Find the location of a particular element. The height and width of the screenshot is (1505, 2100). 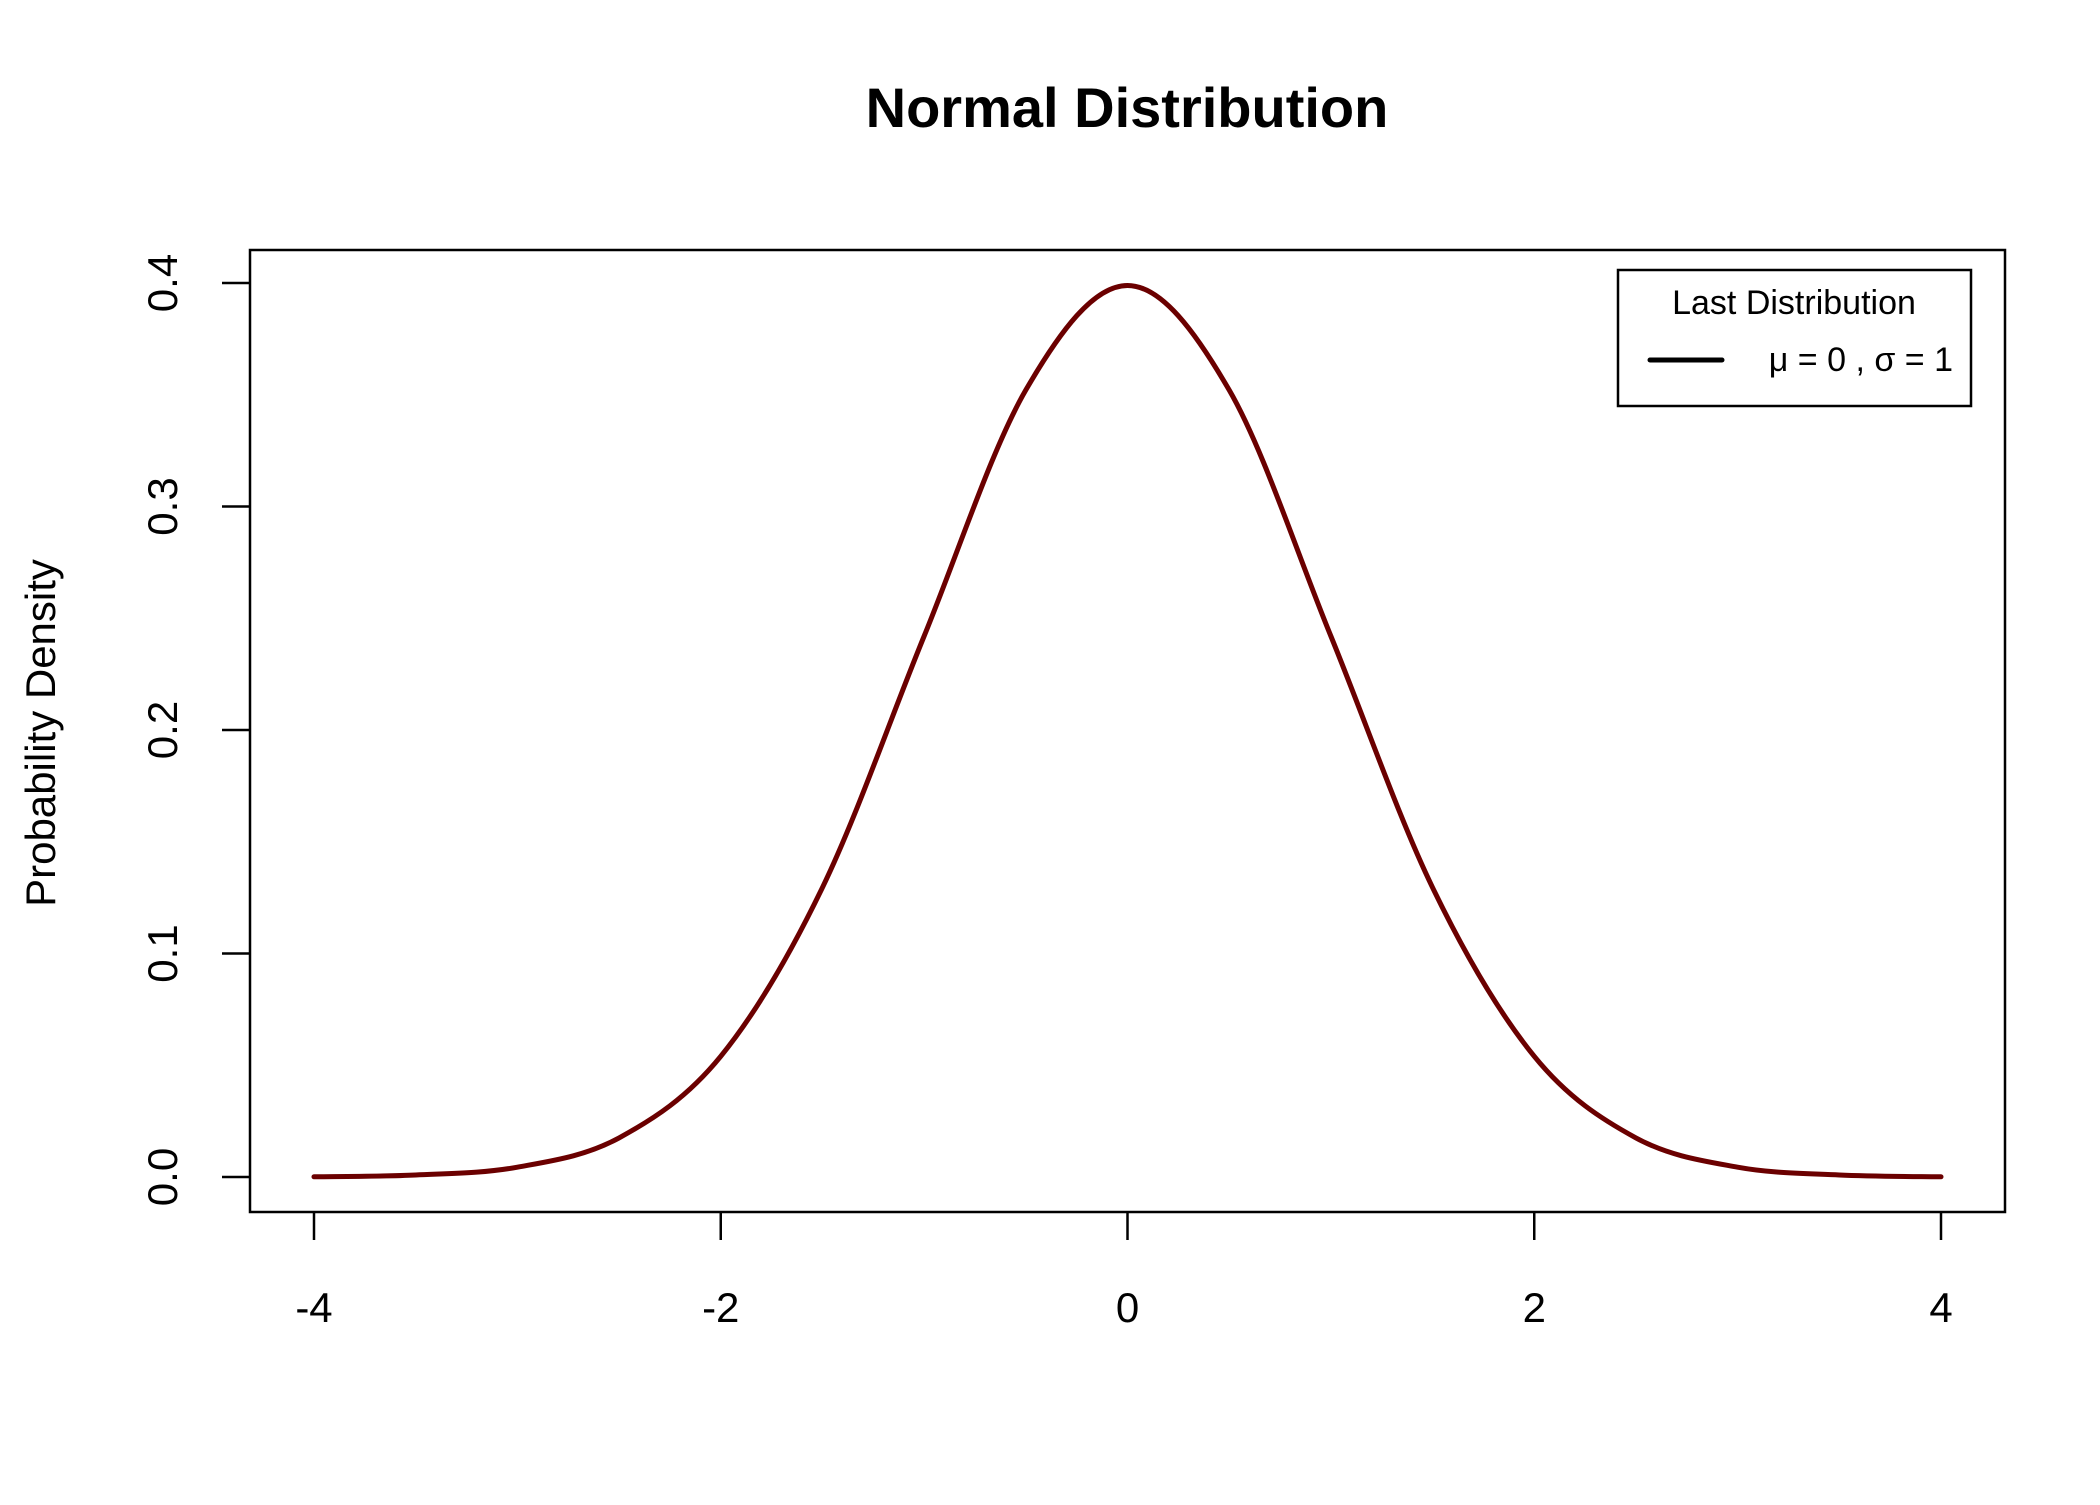

y-tick-label: 0.4 is located at coordinates (162, 283).